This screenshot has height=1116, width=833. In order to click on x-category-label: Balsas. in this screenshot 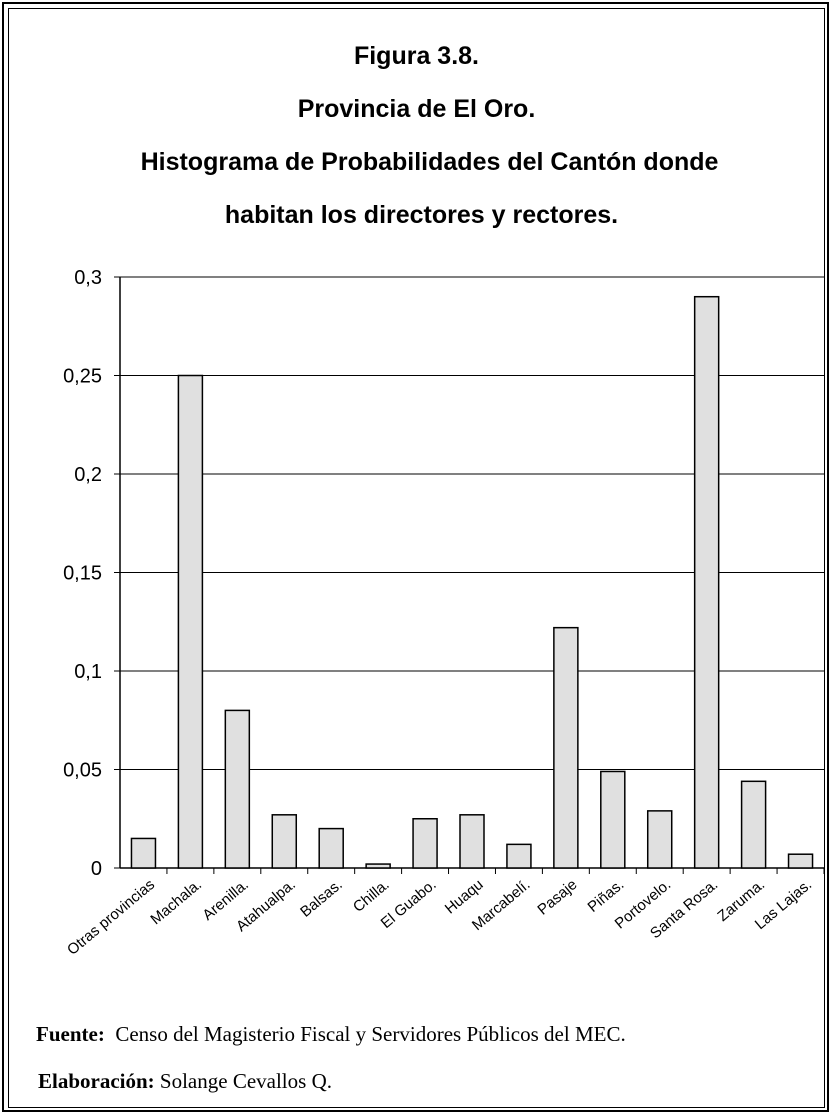, I will do `click(321, 898)`.